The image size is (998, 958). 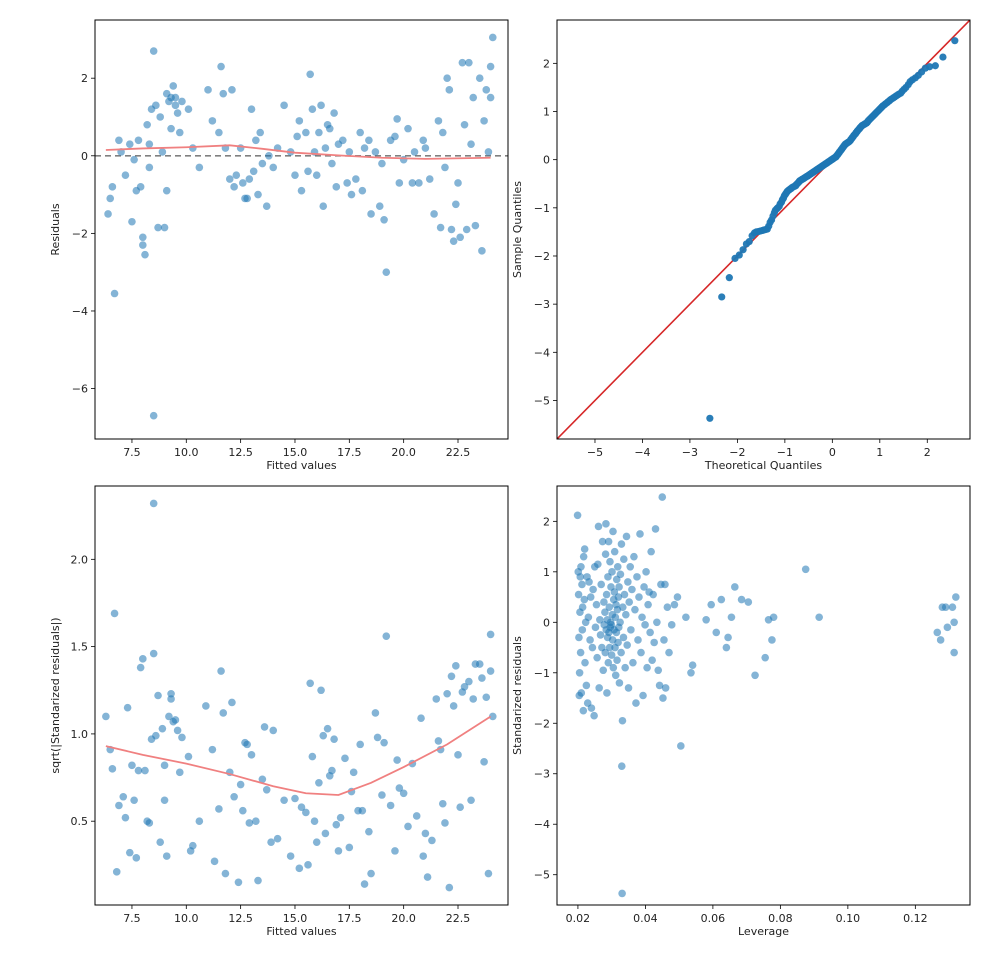 What do you see at coordinates (80, 734) in the screenshot?
I see `y-tick-label: 1.0` at bounding box center [80, 734].